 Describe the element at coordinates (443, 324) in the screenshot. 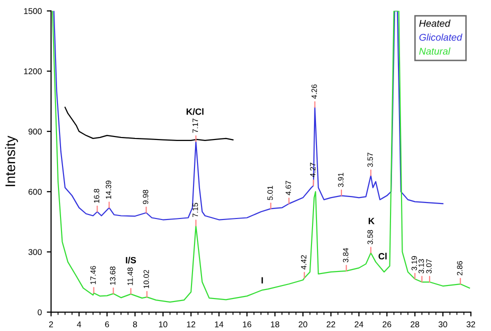

I see `x-tick-label: 30` at that location.